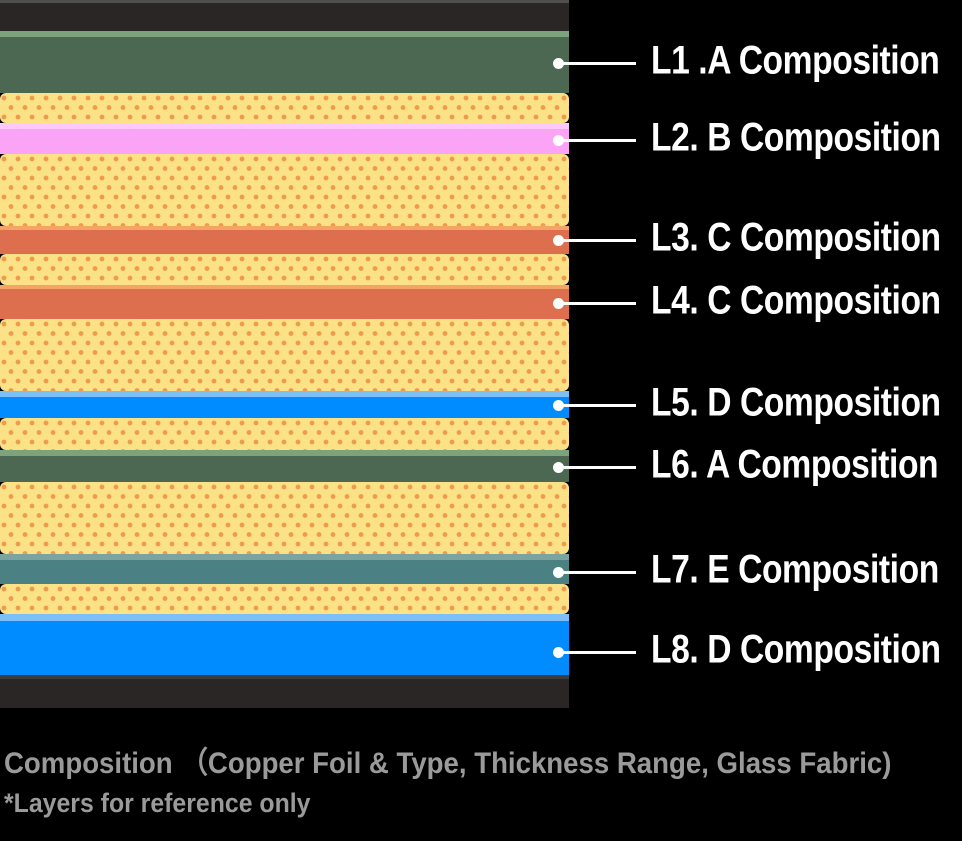 The width and height of the screenshot is (962, 841). What do you see at coordinates (558, 572) in the screenshot?
I see `callout-dot-l7` at bounding box center [558, 572].